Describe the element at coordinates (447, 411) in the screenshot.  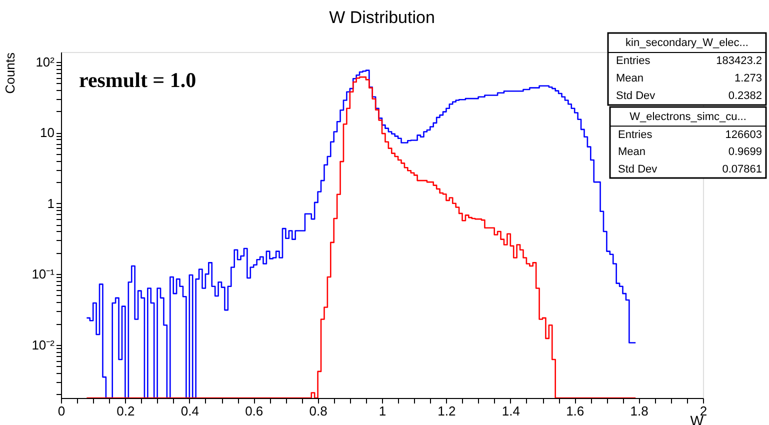
I see `x-tick-label: 1.2` at that location.